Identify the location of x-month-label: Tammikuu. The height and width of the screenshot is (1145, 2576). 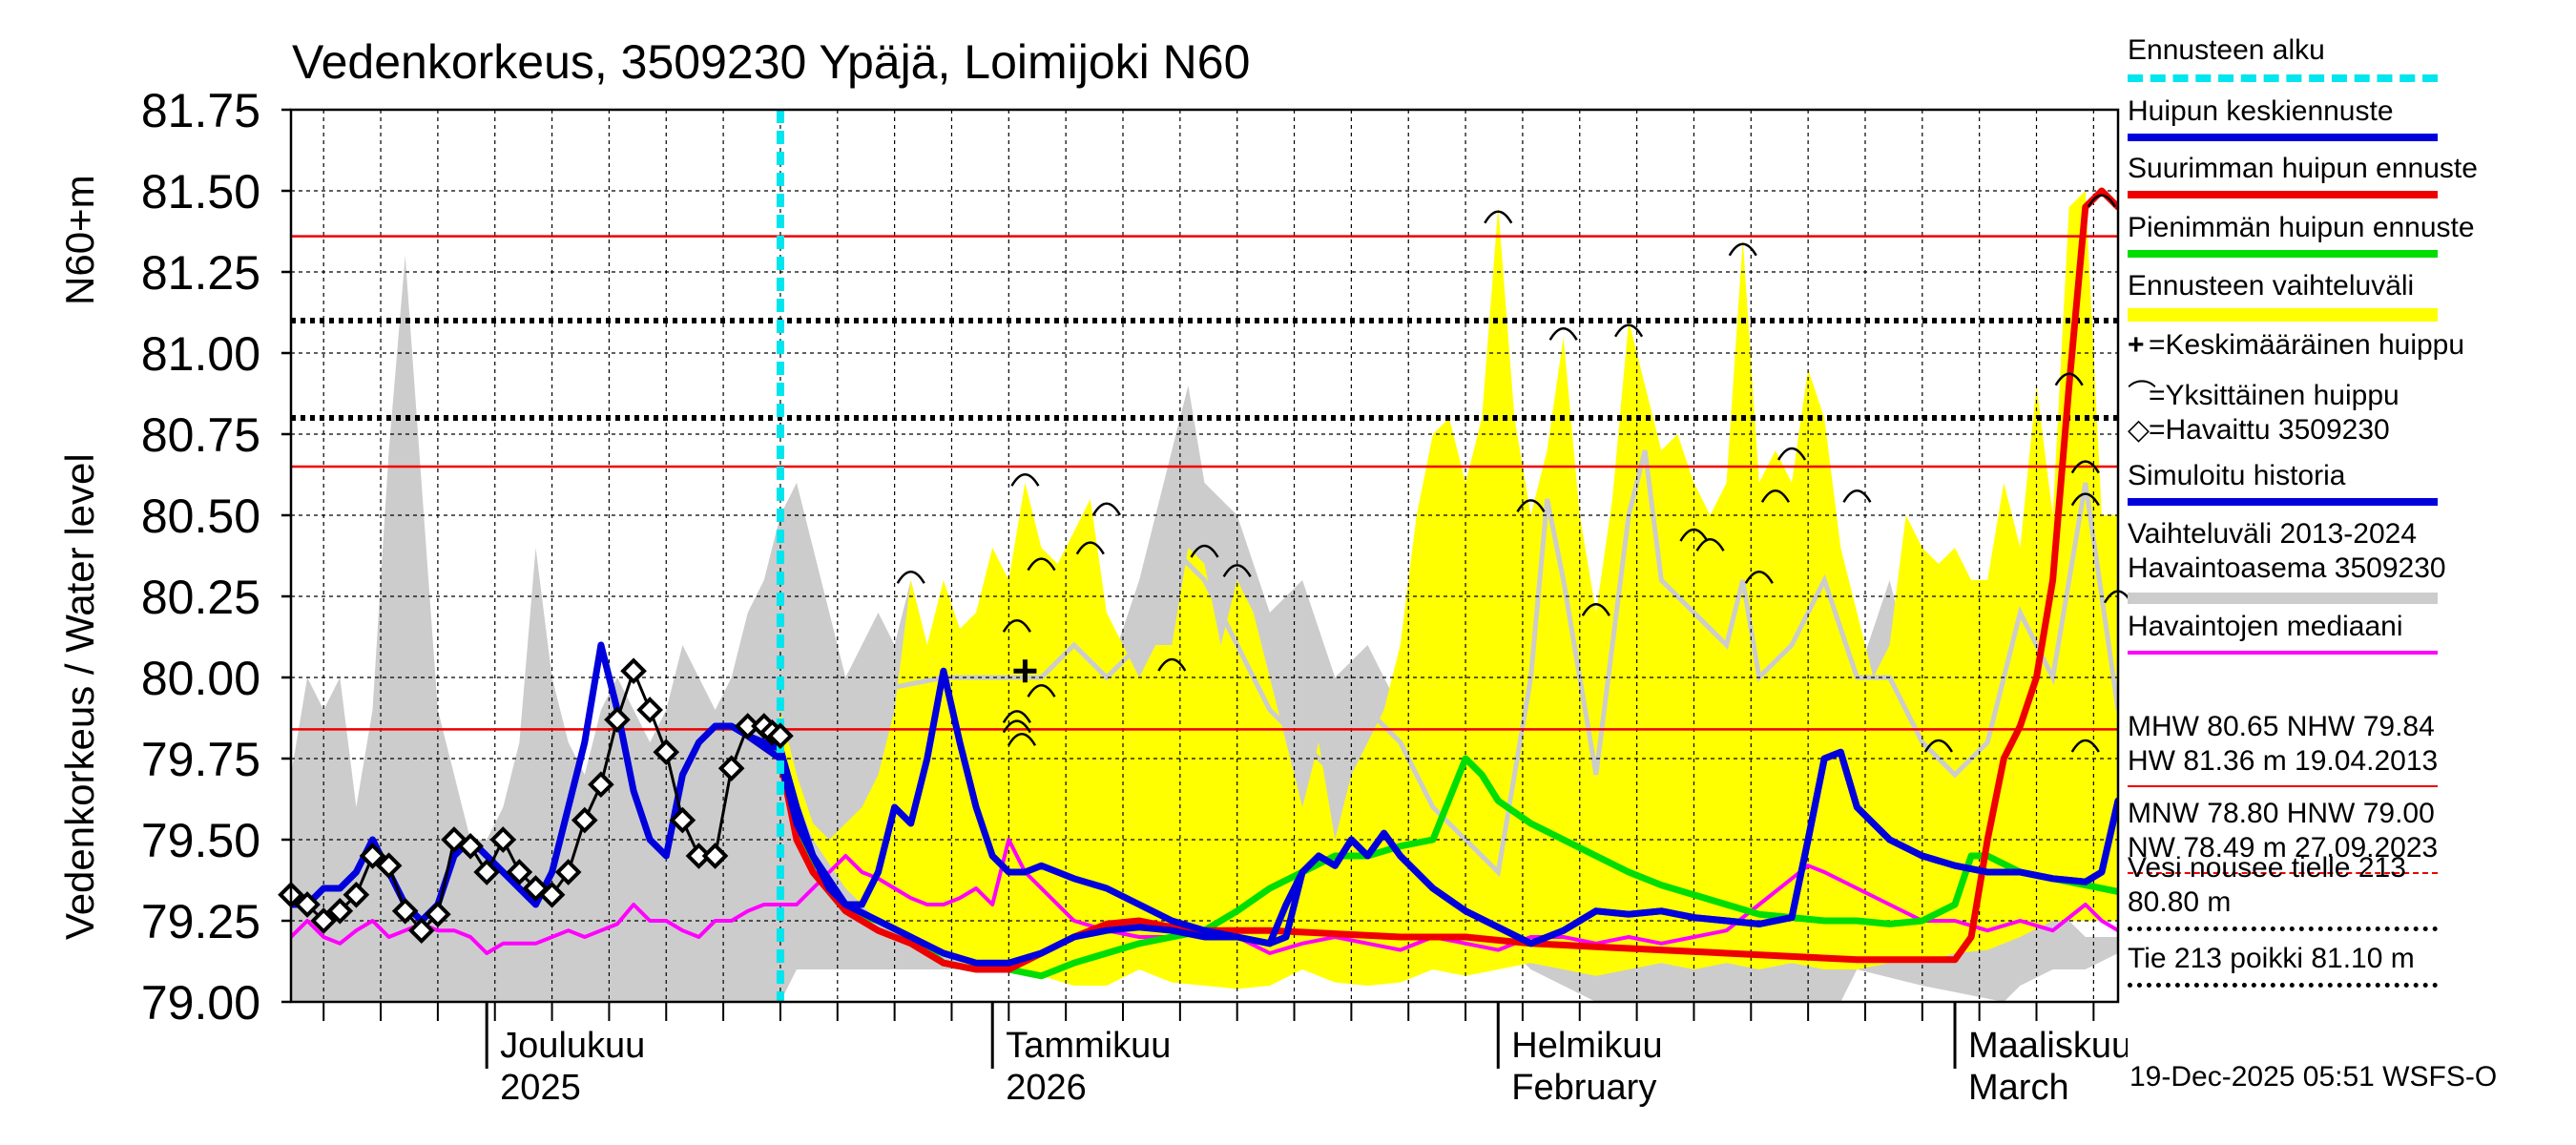
(1088, 1046).